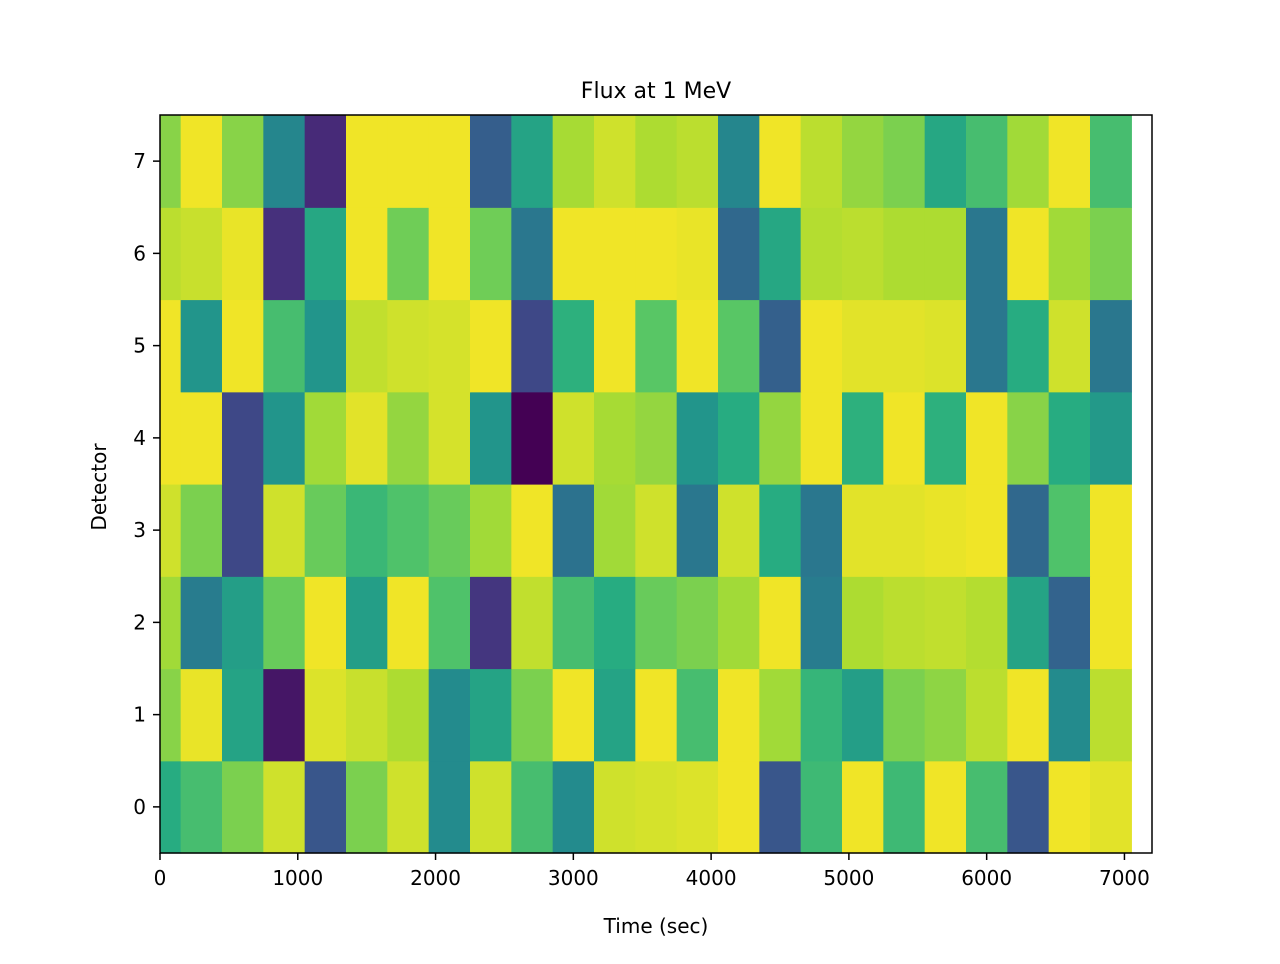 The height and width of the screenshot is (964, 1280). I want to click on y-tick-label: 5, so click(139, 346).